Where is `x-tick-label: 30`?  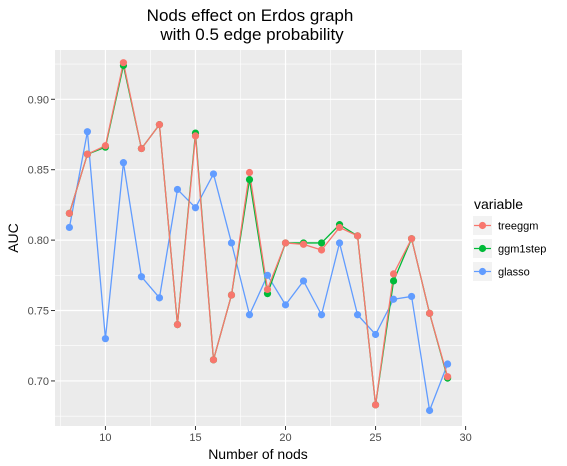
x-tick-label: 30 is located at coordinates (465, 438).